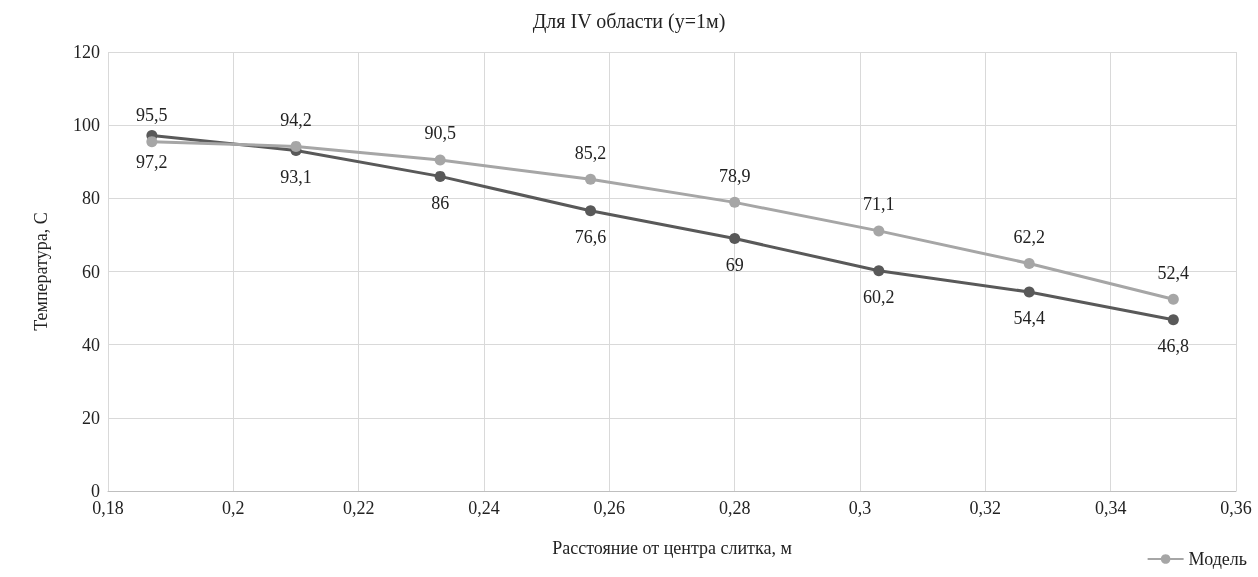 The height and width of the screenshot is (577, 1258). Describe the element at coordinates (734, 508) in the screenshot. I see `x-tick-label: 0,28` at that location.